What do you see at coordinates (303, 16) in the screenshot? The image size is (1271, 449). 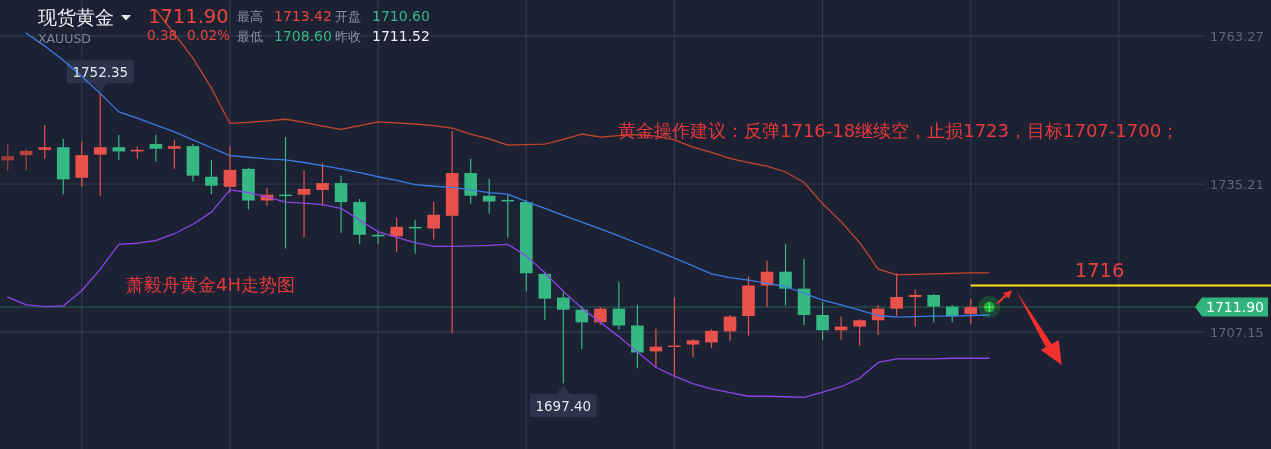 I see `annotation: 1713.42` at bounding box center [303, 16].